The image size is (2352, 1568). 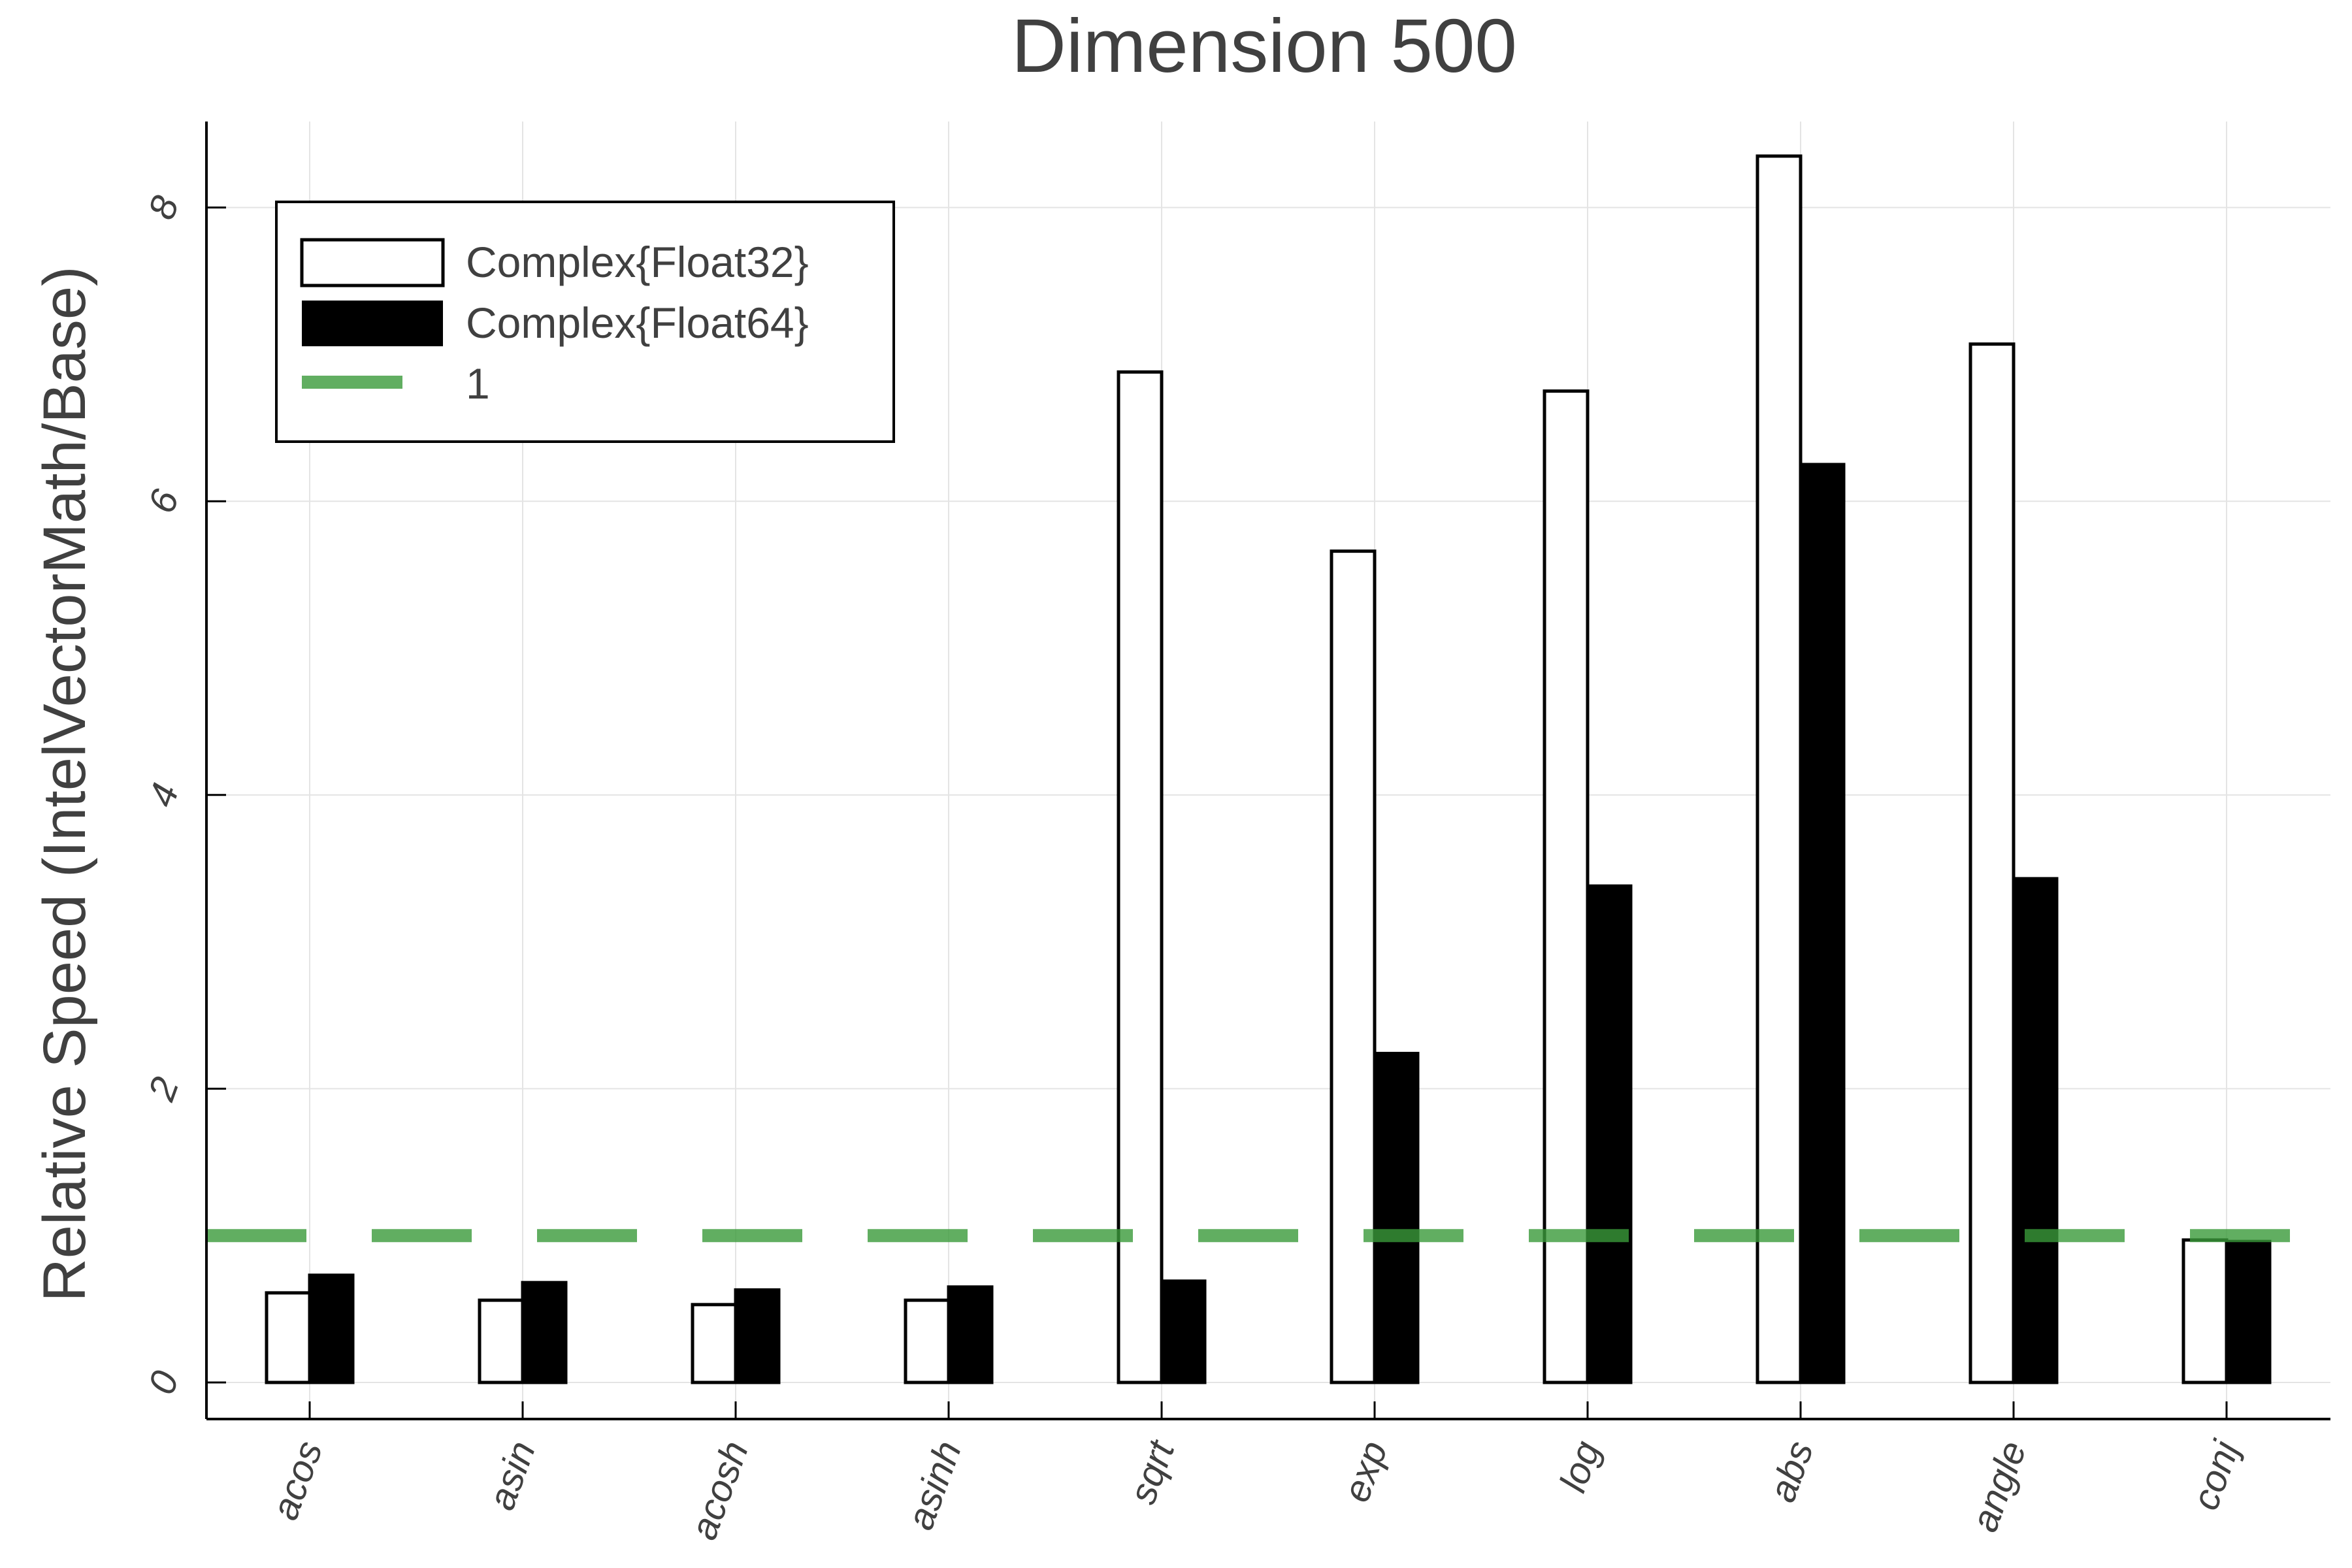 I want to click on y-tick-label: 6, so click(x=163, y=500).